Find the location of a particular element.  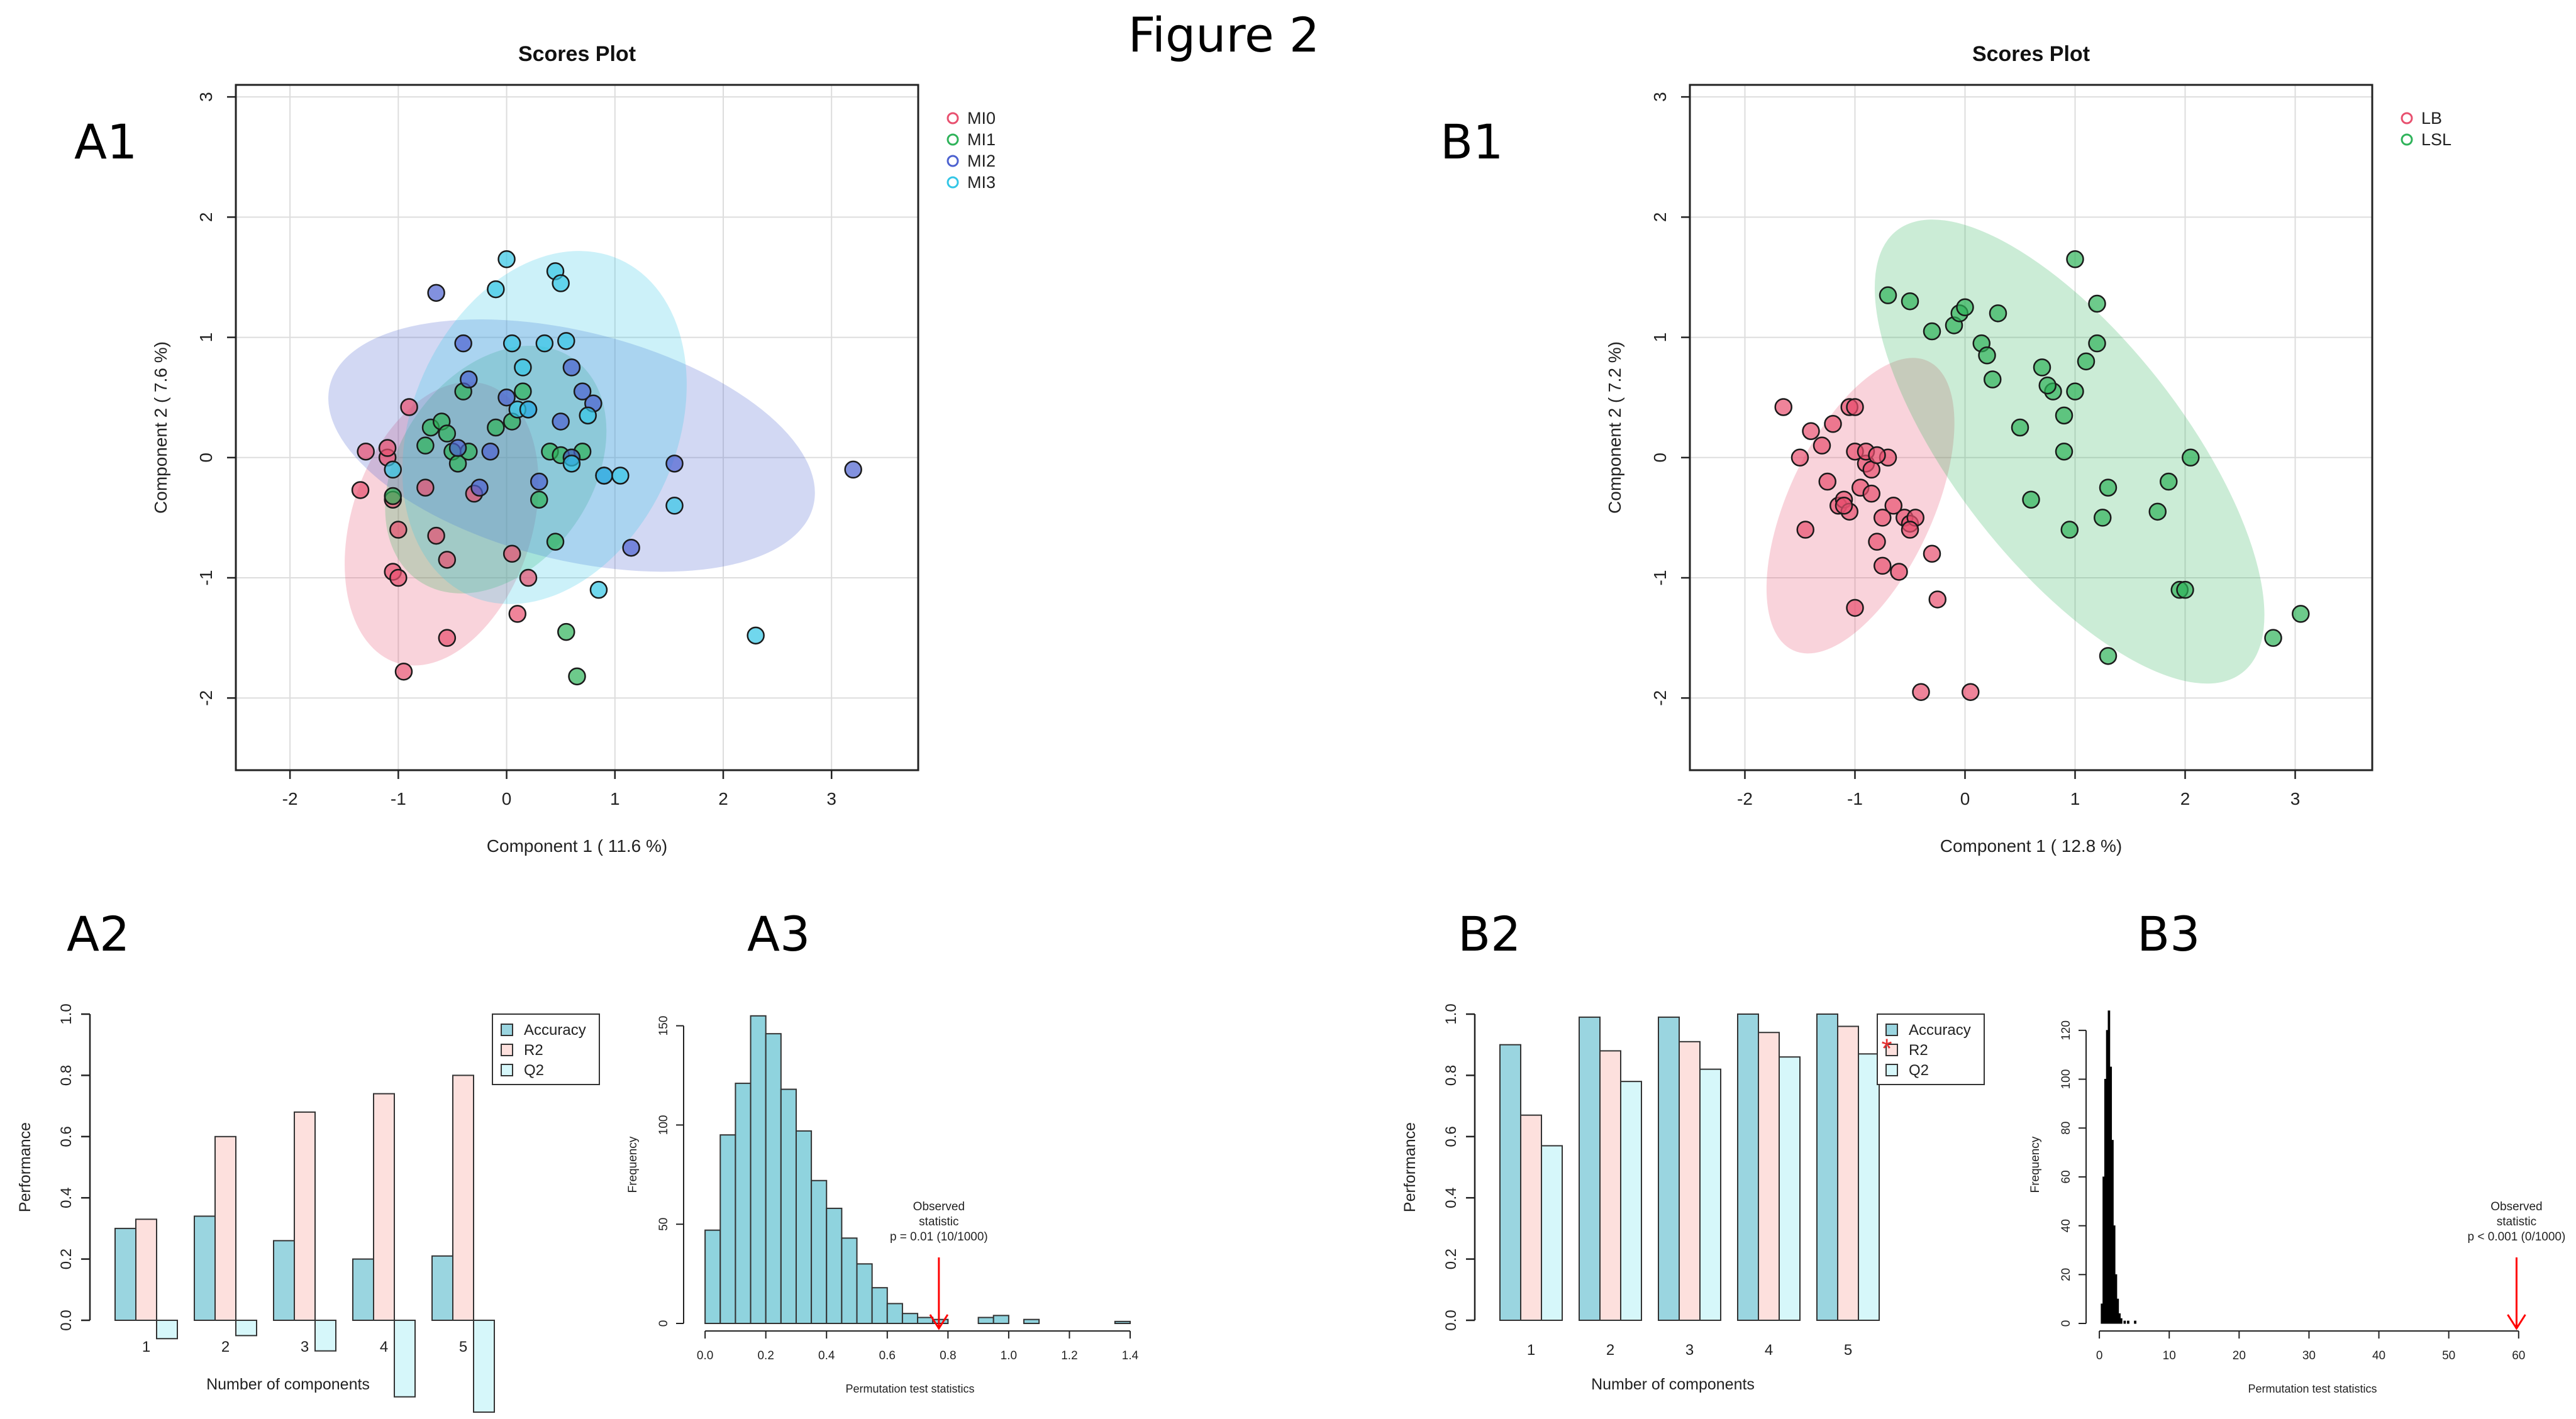

b2-legend-label-r2: R2 is located at coordinates (1918, 1050).